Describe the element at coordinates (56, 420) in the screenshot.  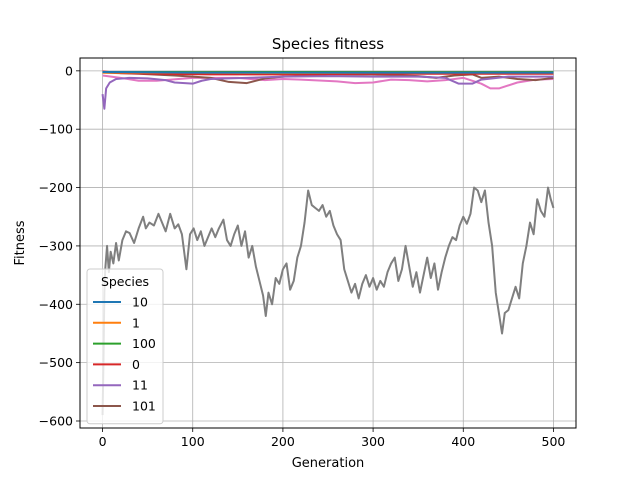
I see `y-tick-label: −600` at that location.